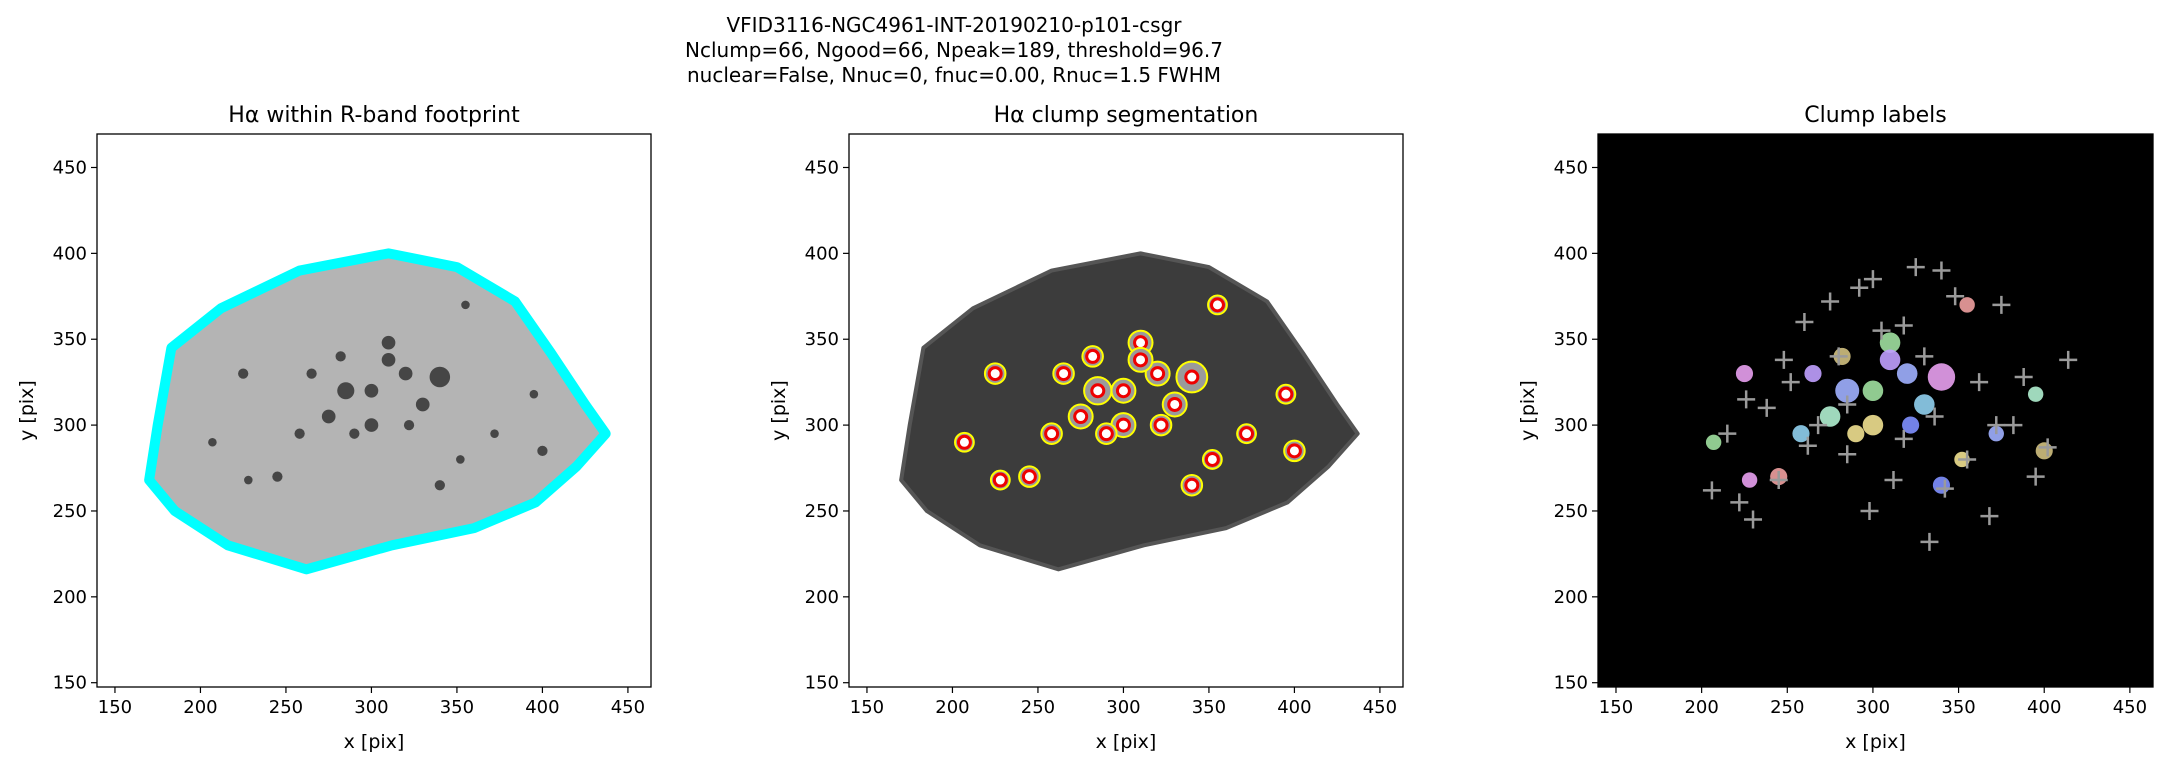  I want to click on y-tick-label: 200, so click(70, 597).